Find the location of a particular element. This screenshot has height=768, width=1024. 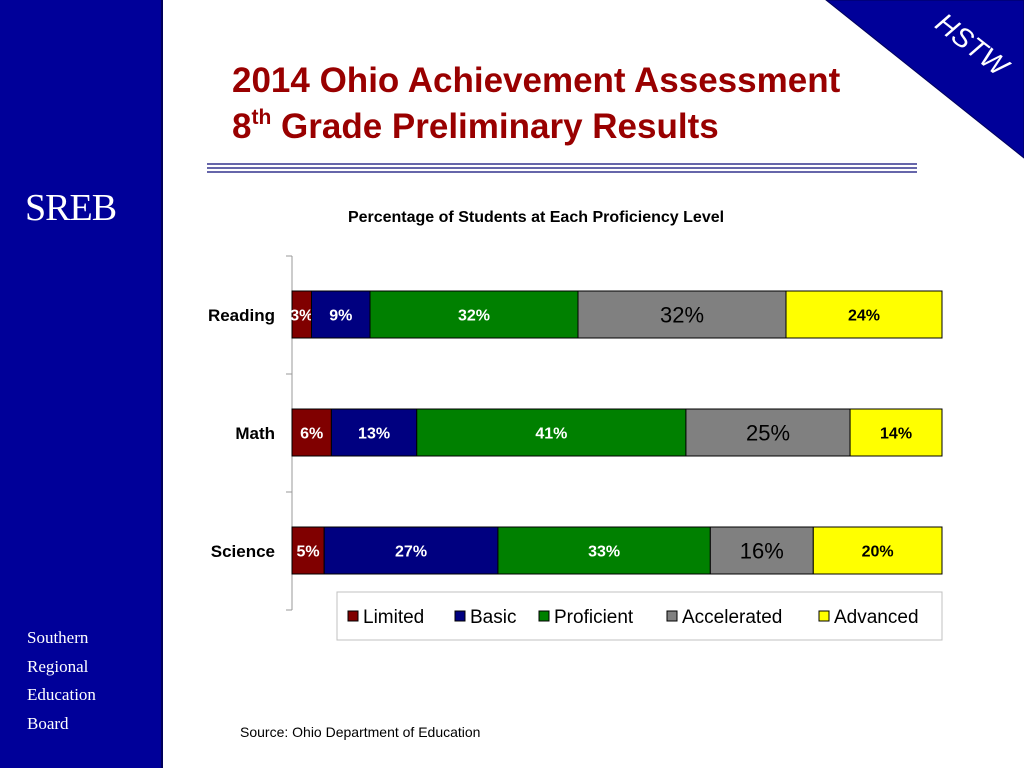

bar-science-basic is located at coordinates (411, 550).